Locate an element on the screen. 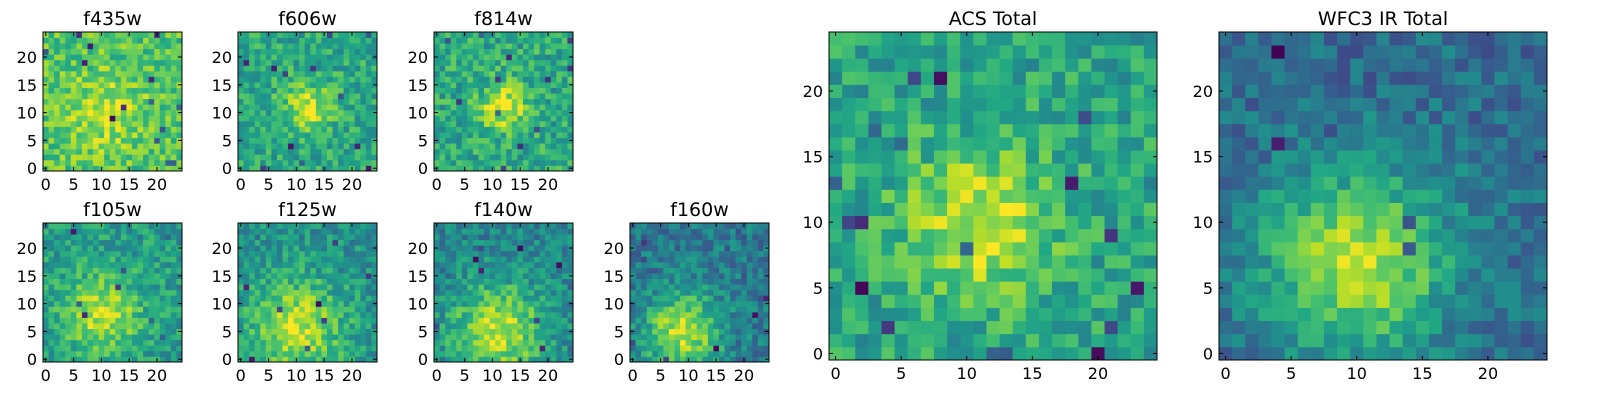 The width and height of the screenshot is (1600, 400). y-tick-label: 10 is located at coordinates (418, 304).